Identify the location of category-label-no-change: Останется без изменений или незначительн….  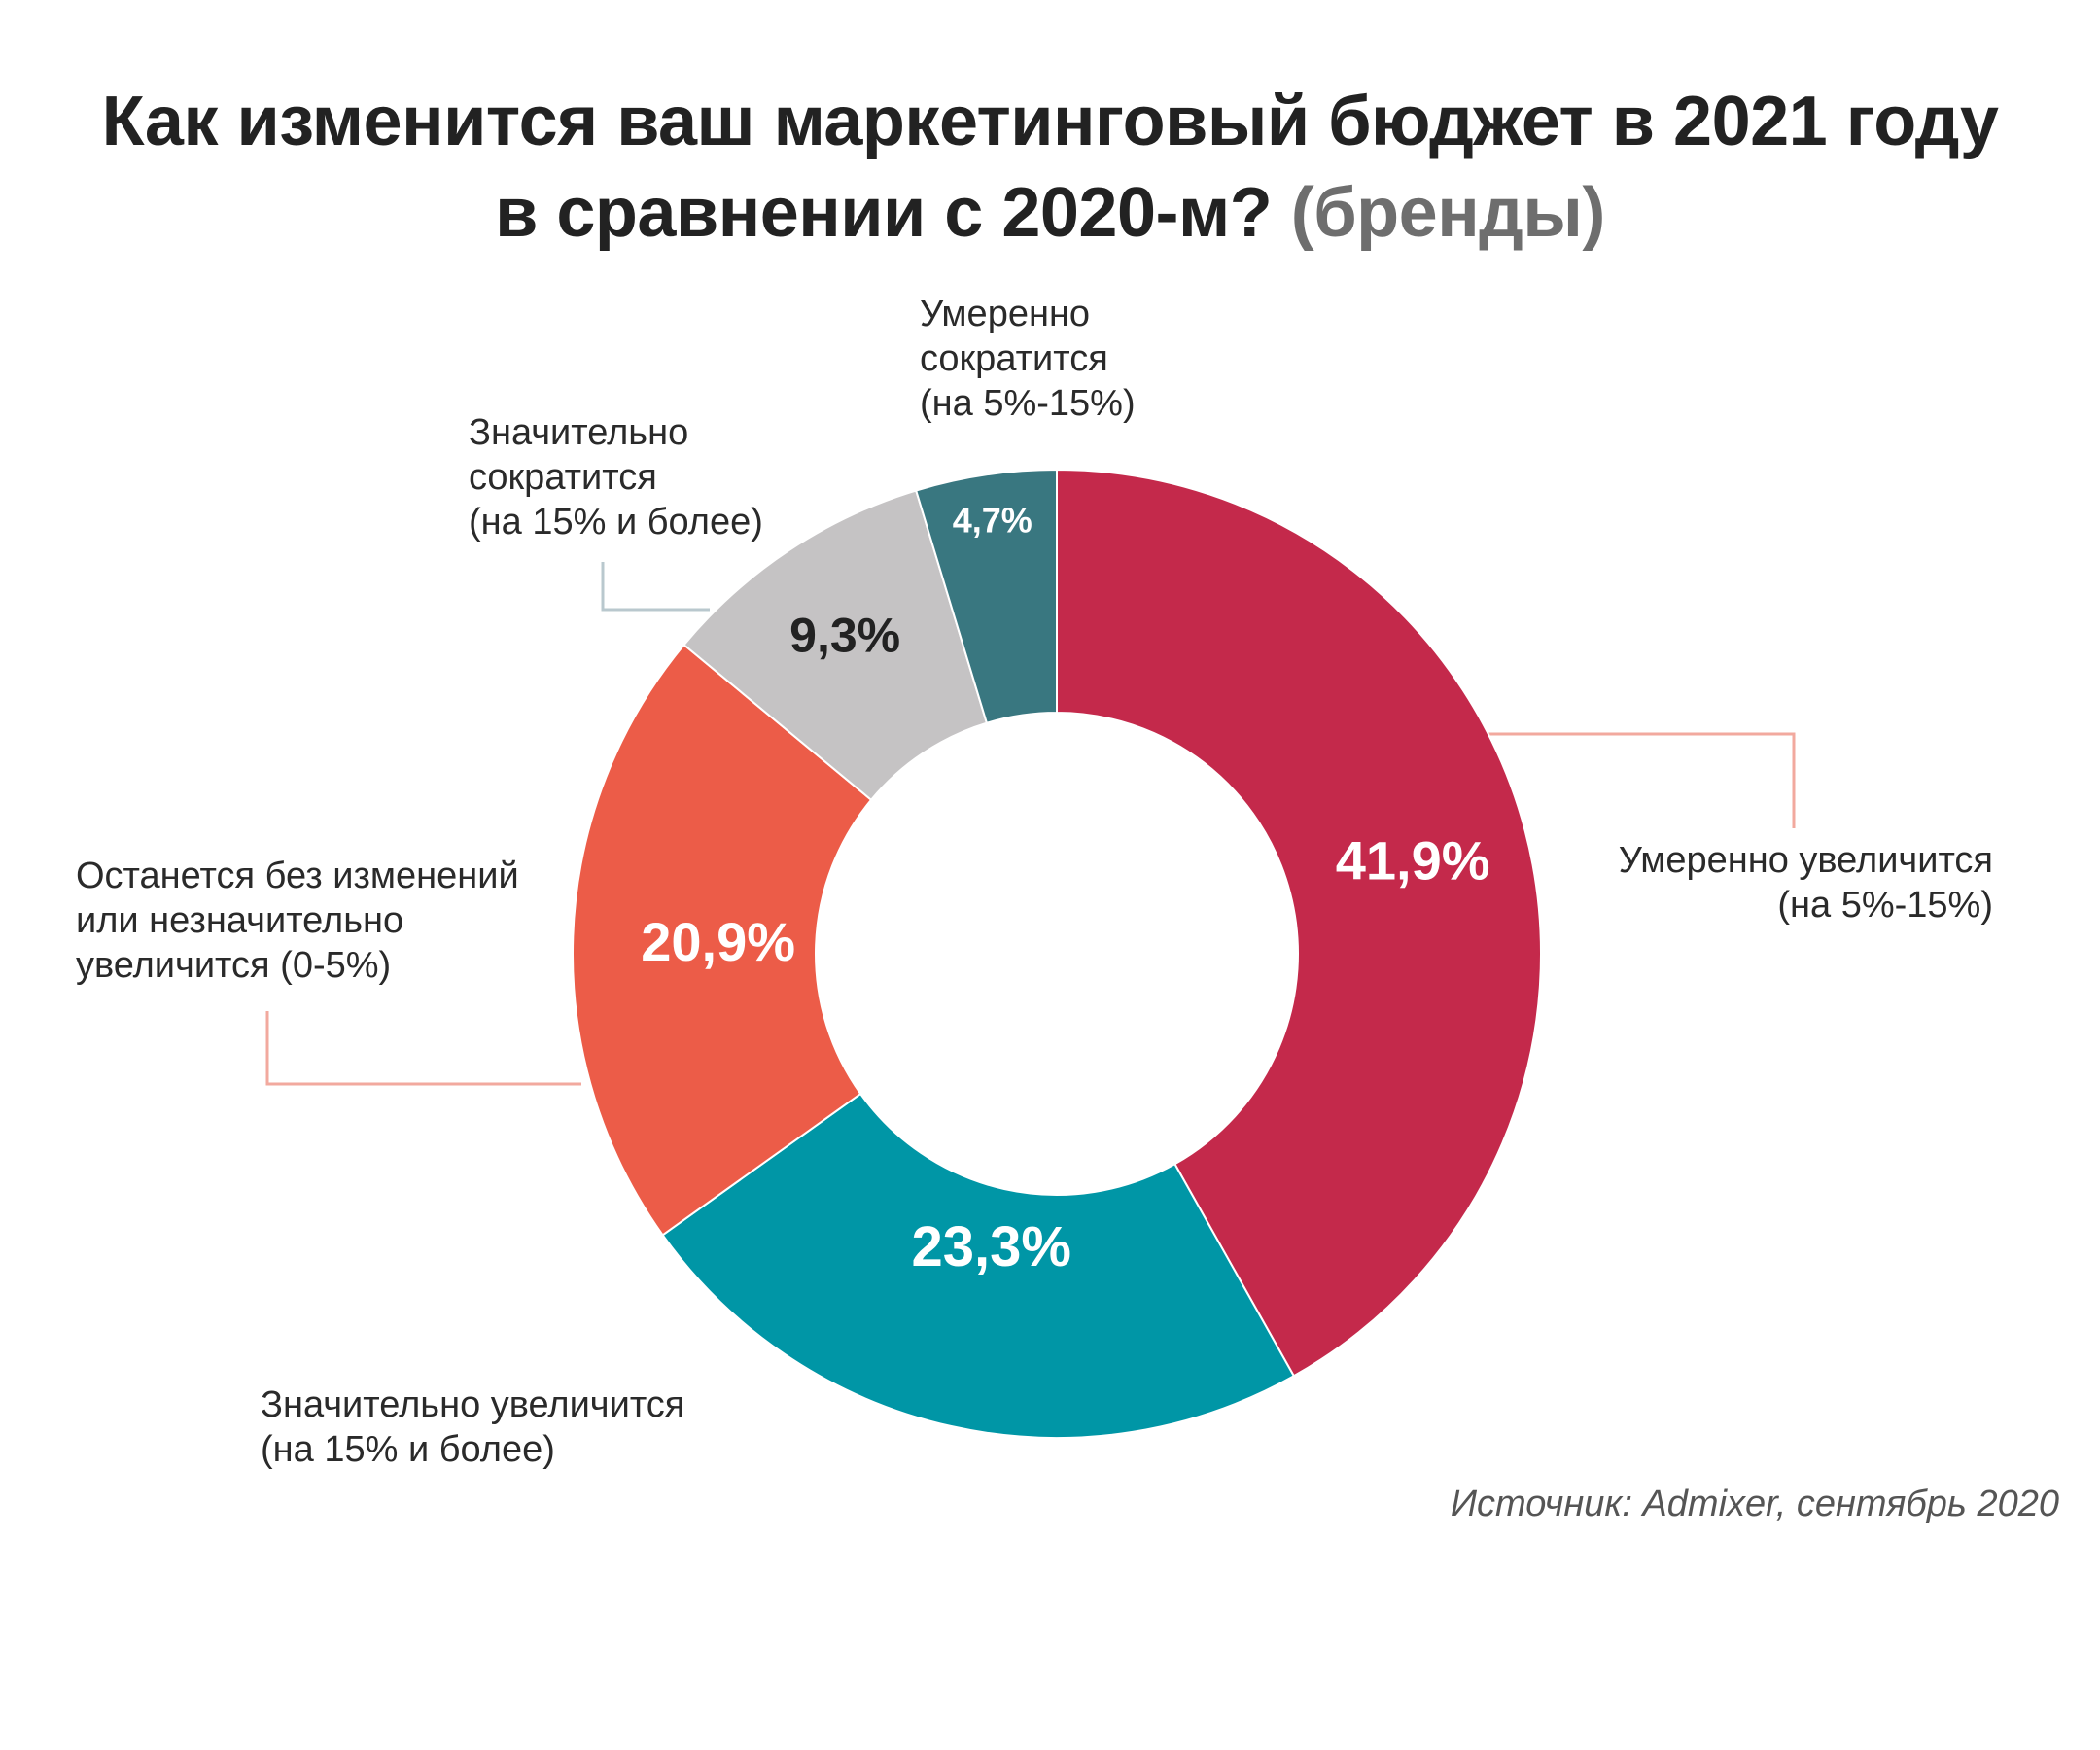
(297, 921).